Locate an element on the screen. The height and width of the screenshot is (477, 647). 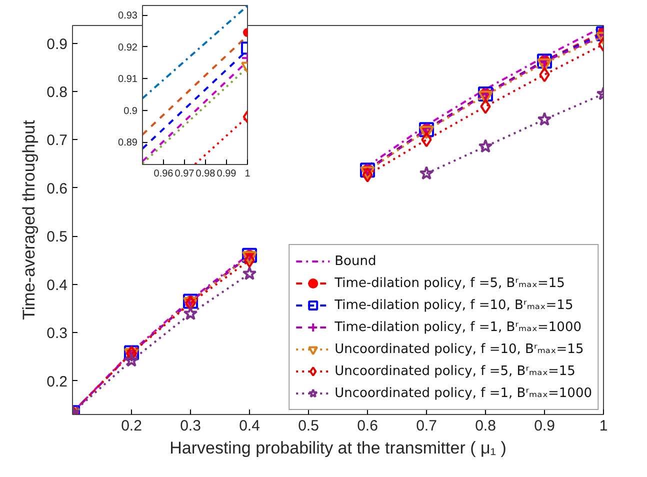
y-tick-label: 0.7 is located at coordinates (57, 141).